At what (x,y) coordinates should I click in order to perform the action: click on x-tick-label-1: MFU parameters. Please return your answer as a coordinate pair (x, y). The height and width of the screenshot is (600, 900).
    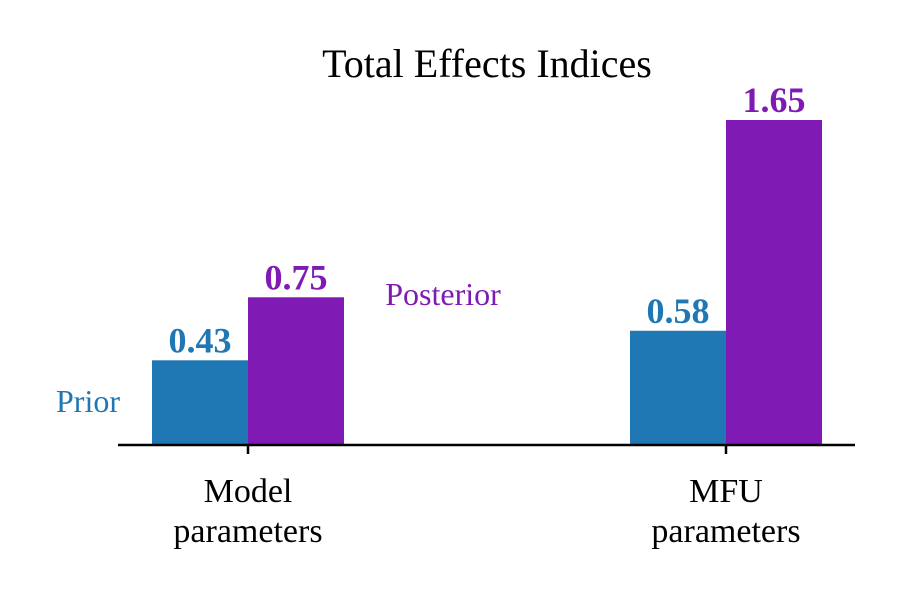
    Looking at the image, I should click on (725, 511).